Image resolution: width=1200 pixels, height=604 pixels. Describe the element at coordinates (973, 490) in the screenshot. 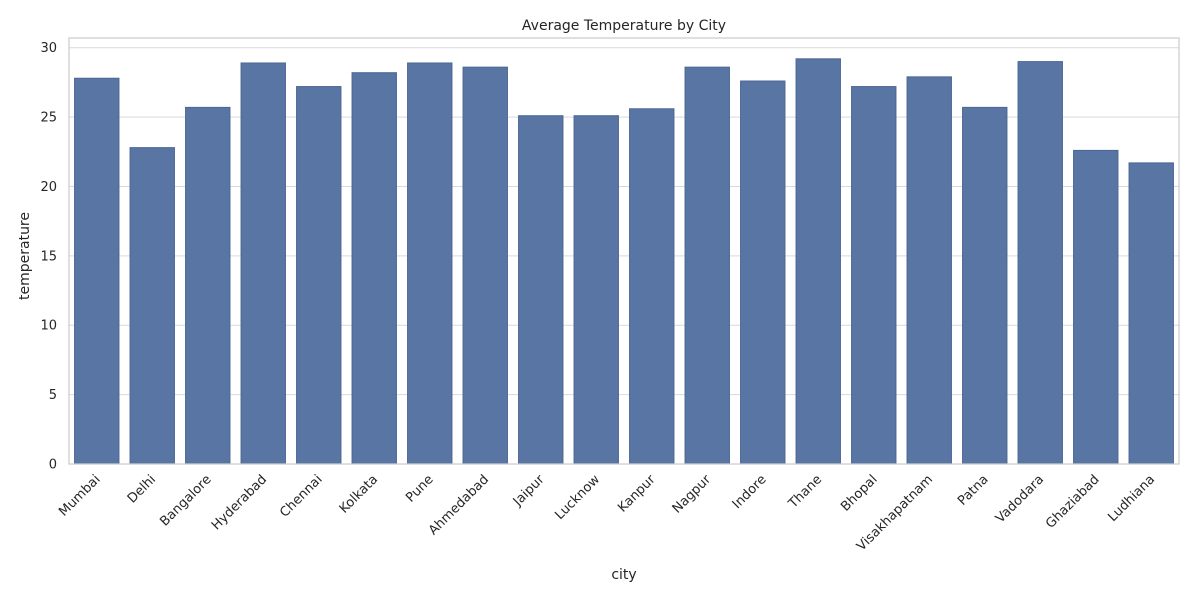

I see `x-tick-label: Patna` at that location.